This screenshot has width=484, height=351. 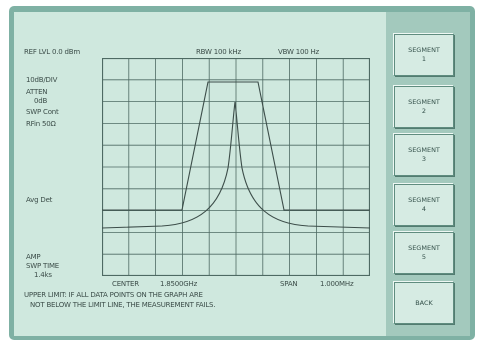 I want to click on back-label: BACK, so click(x=424, y=302).